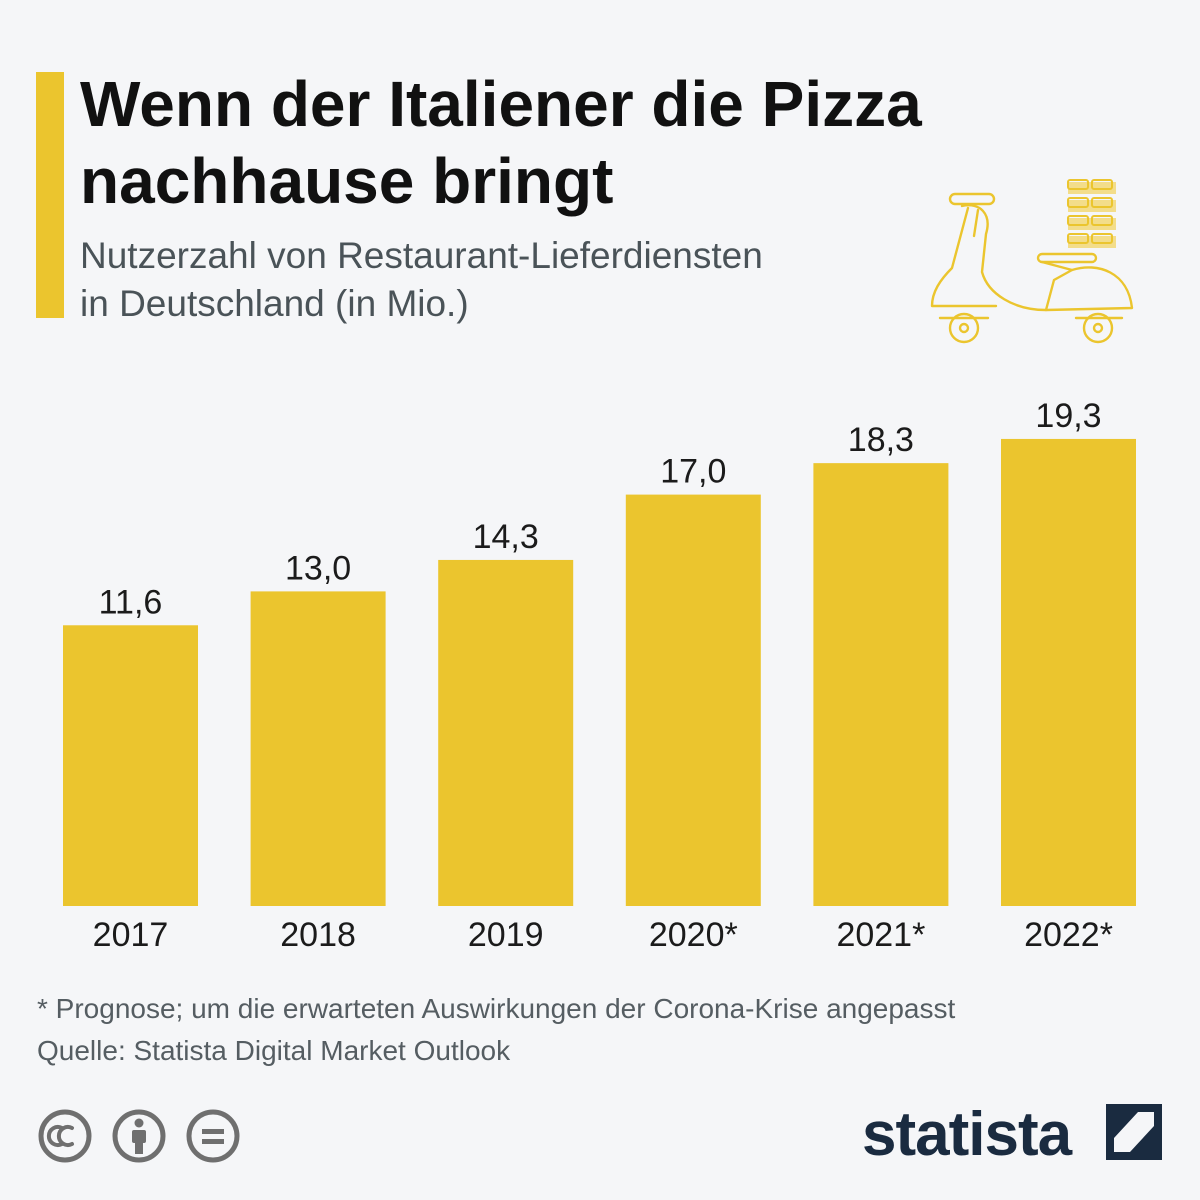 The height and width of the screenshot is (1200, 1200). Describe the element at coordinates (213, 1136) in the screenshot. I see `no-derivatives-icon` at that location.